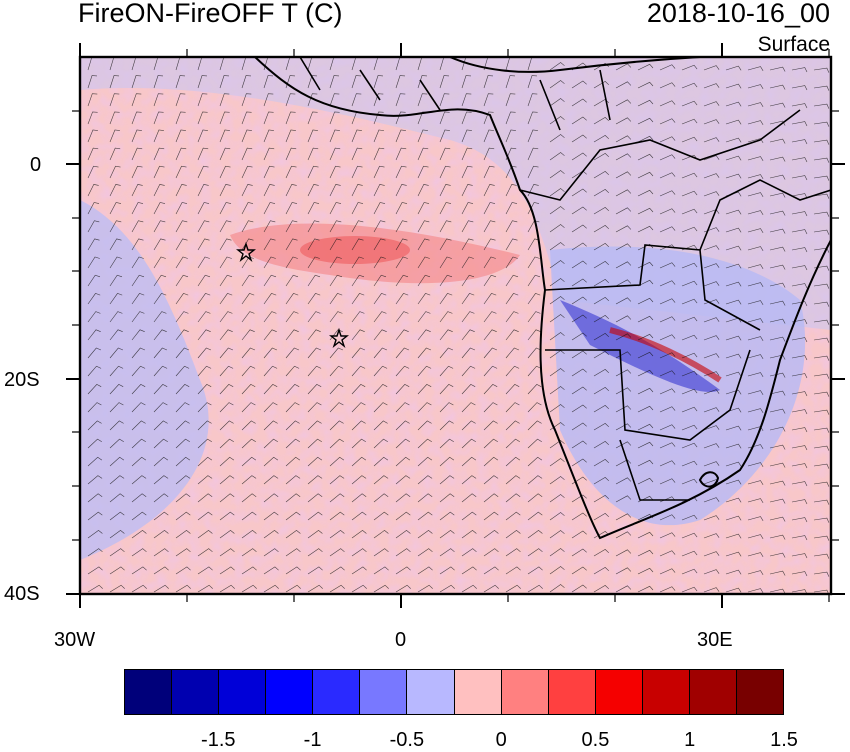  What do you see at coordinates (738, 14) in the screenshot?
I see `plot-datetime: 2018-10-16_00` at bounding box center [738, 14].